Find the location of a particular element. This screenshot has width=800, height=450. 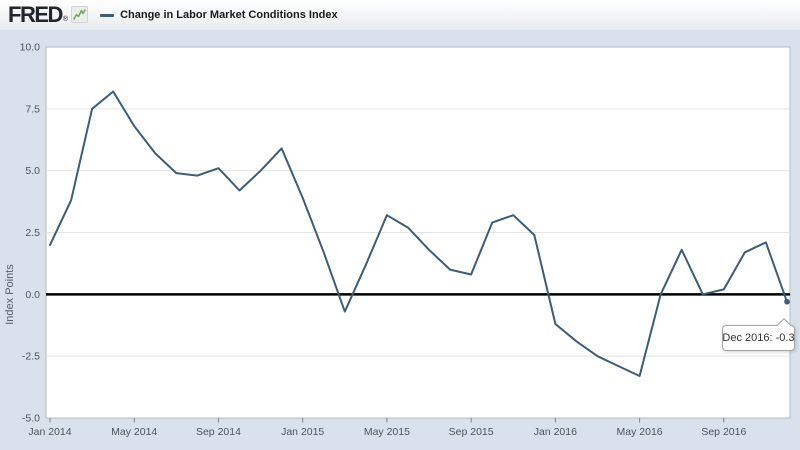

series-legend: Change in Labor Market Conditions Index is located at coordinates (219, 15).